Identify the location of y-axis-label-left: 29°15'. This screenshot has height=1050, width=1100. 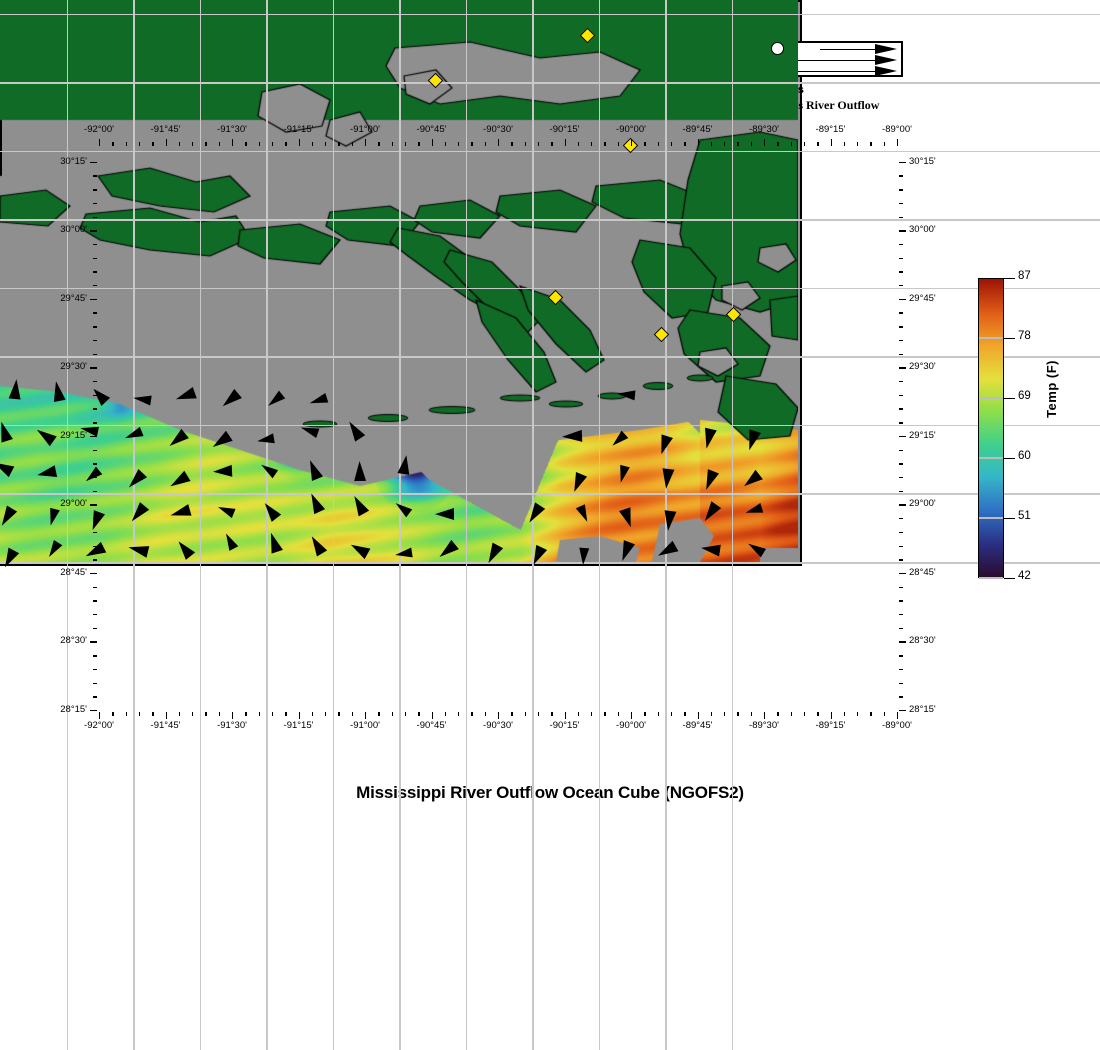
(73, 435).